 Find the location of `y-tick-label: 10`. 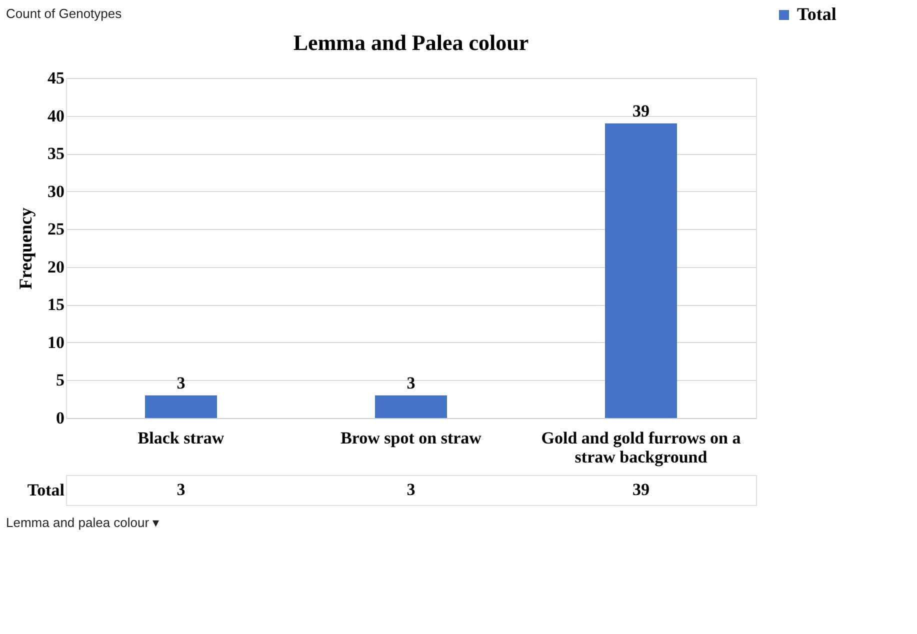

y-tick-label: 10 is located at coordinates (56, 342).